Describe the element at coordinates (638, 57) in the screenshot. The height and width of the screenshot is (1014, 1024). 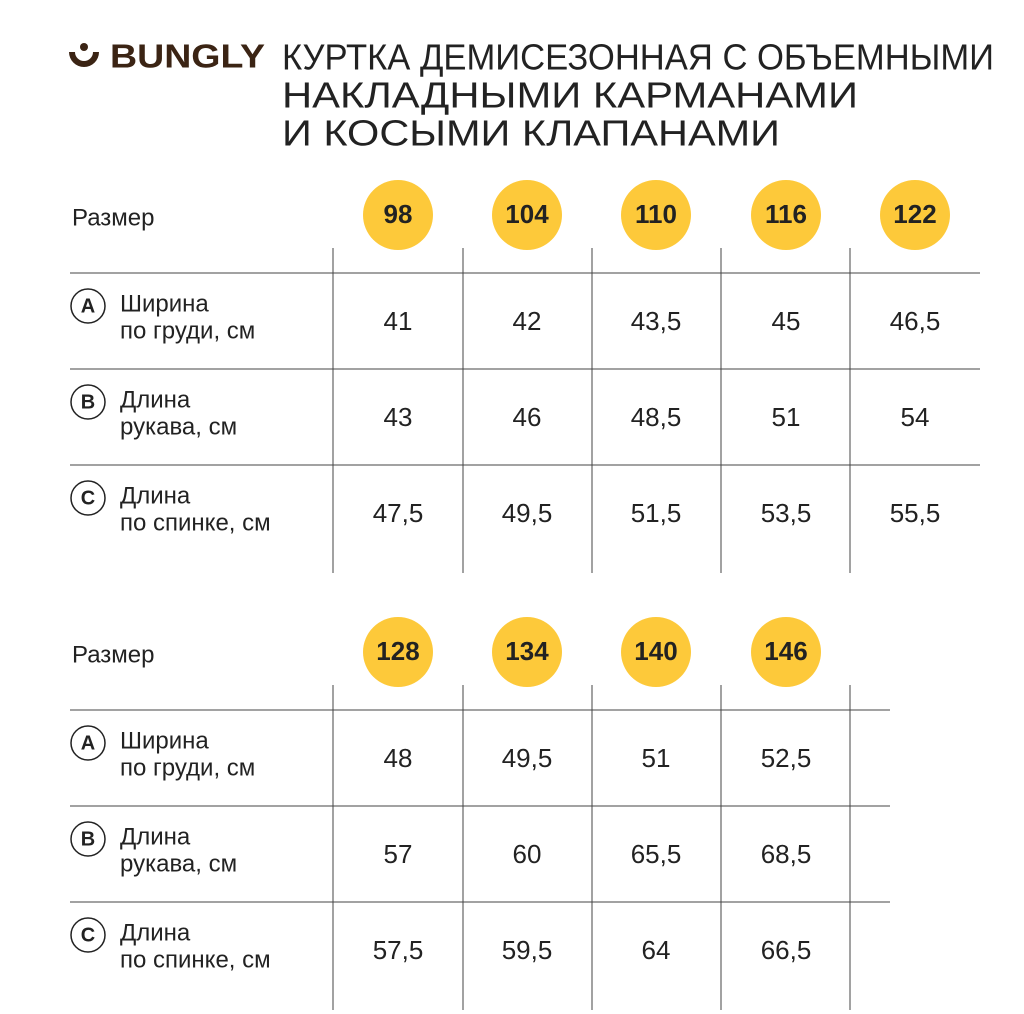
I see `title-line: КУРТКА ДЕМИСЕЗОННАЯ С ОБЪЕМНЫМИ` at that location.